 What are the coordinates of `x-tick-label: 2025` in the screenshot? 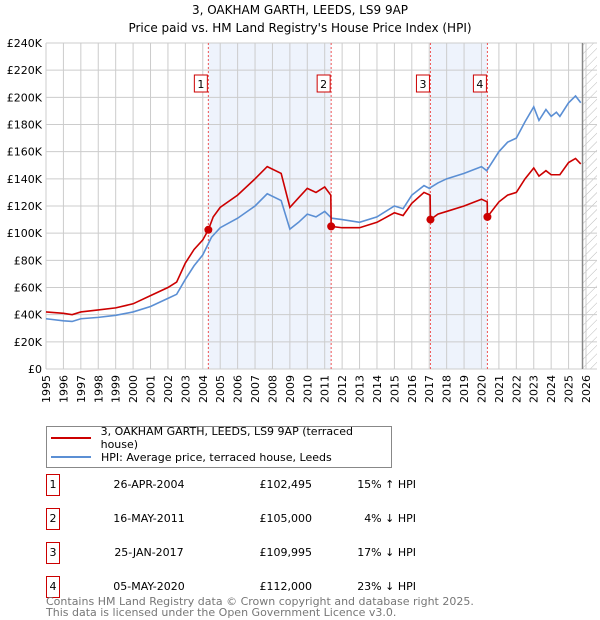 It's located at (569, 389).